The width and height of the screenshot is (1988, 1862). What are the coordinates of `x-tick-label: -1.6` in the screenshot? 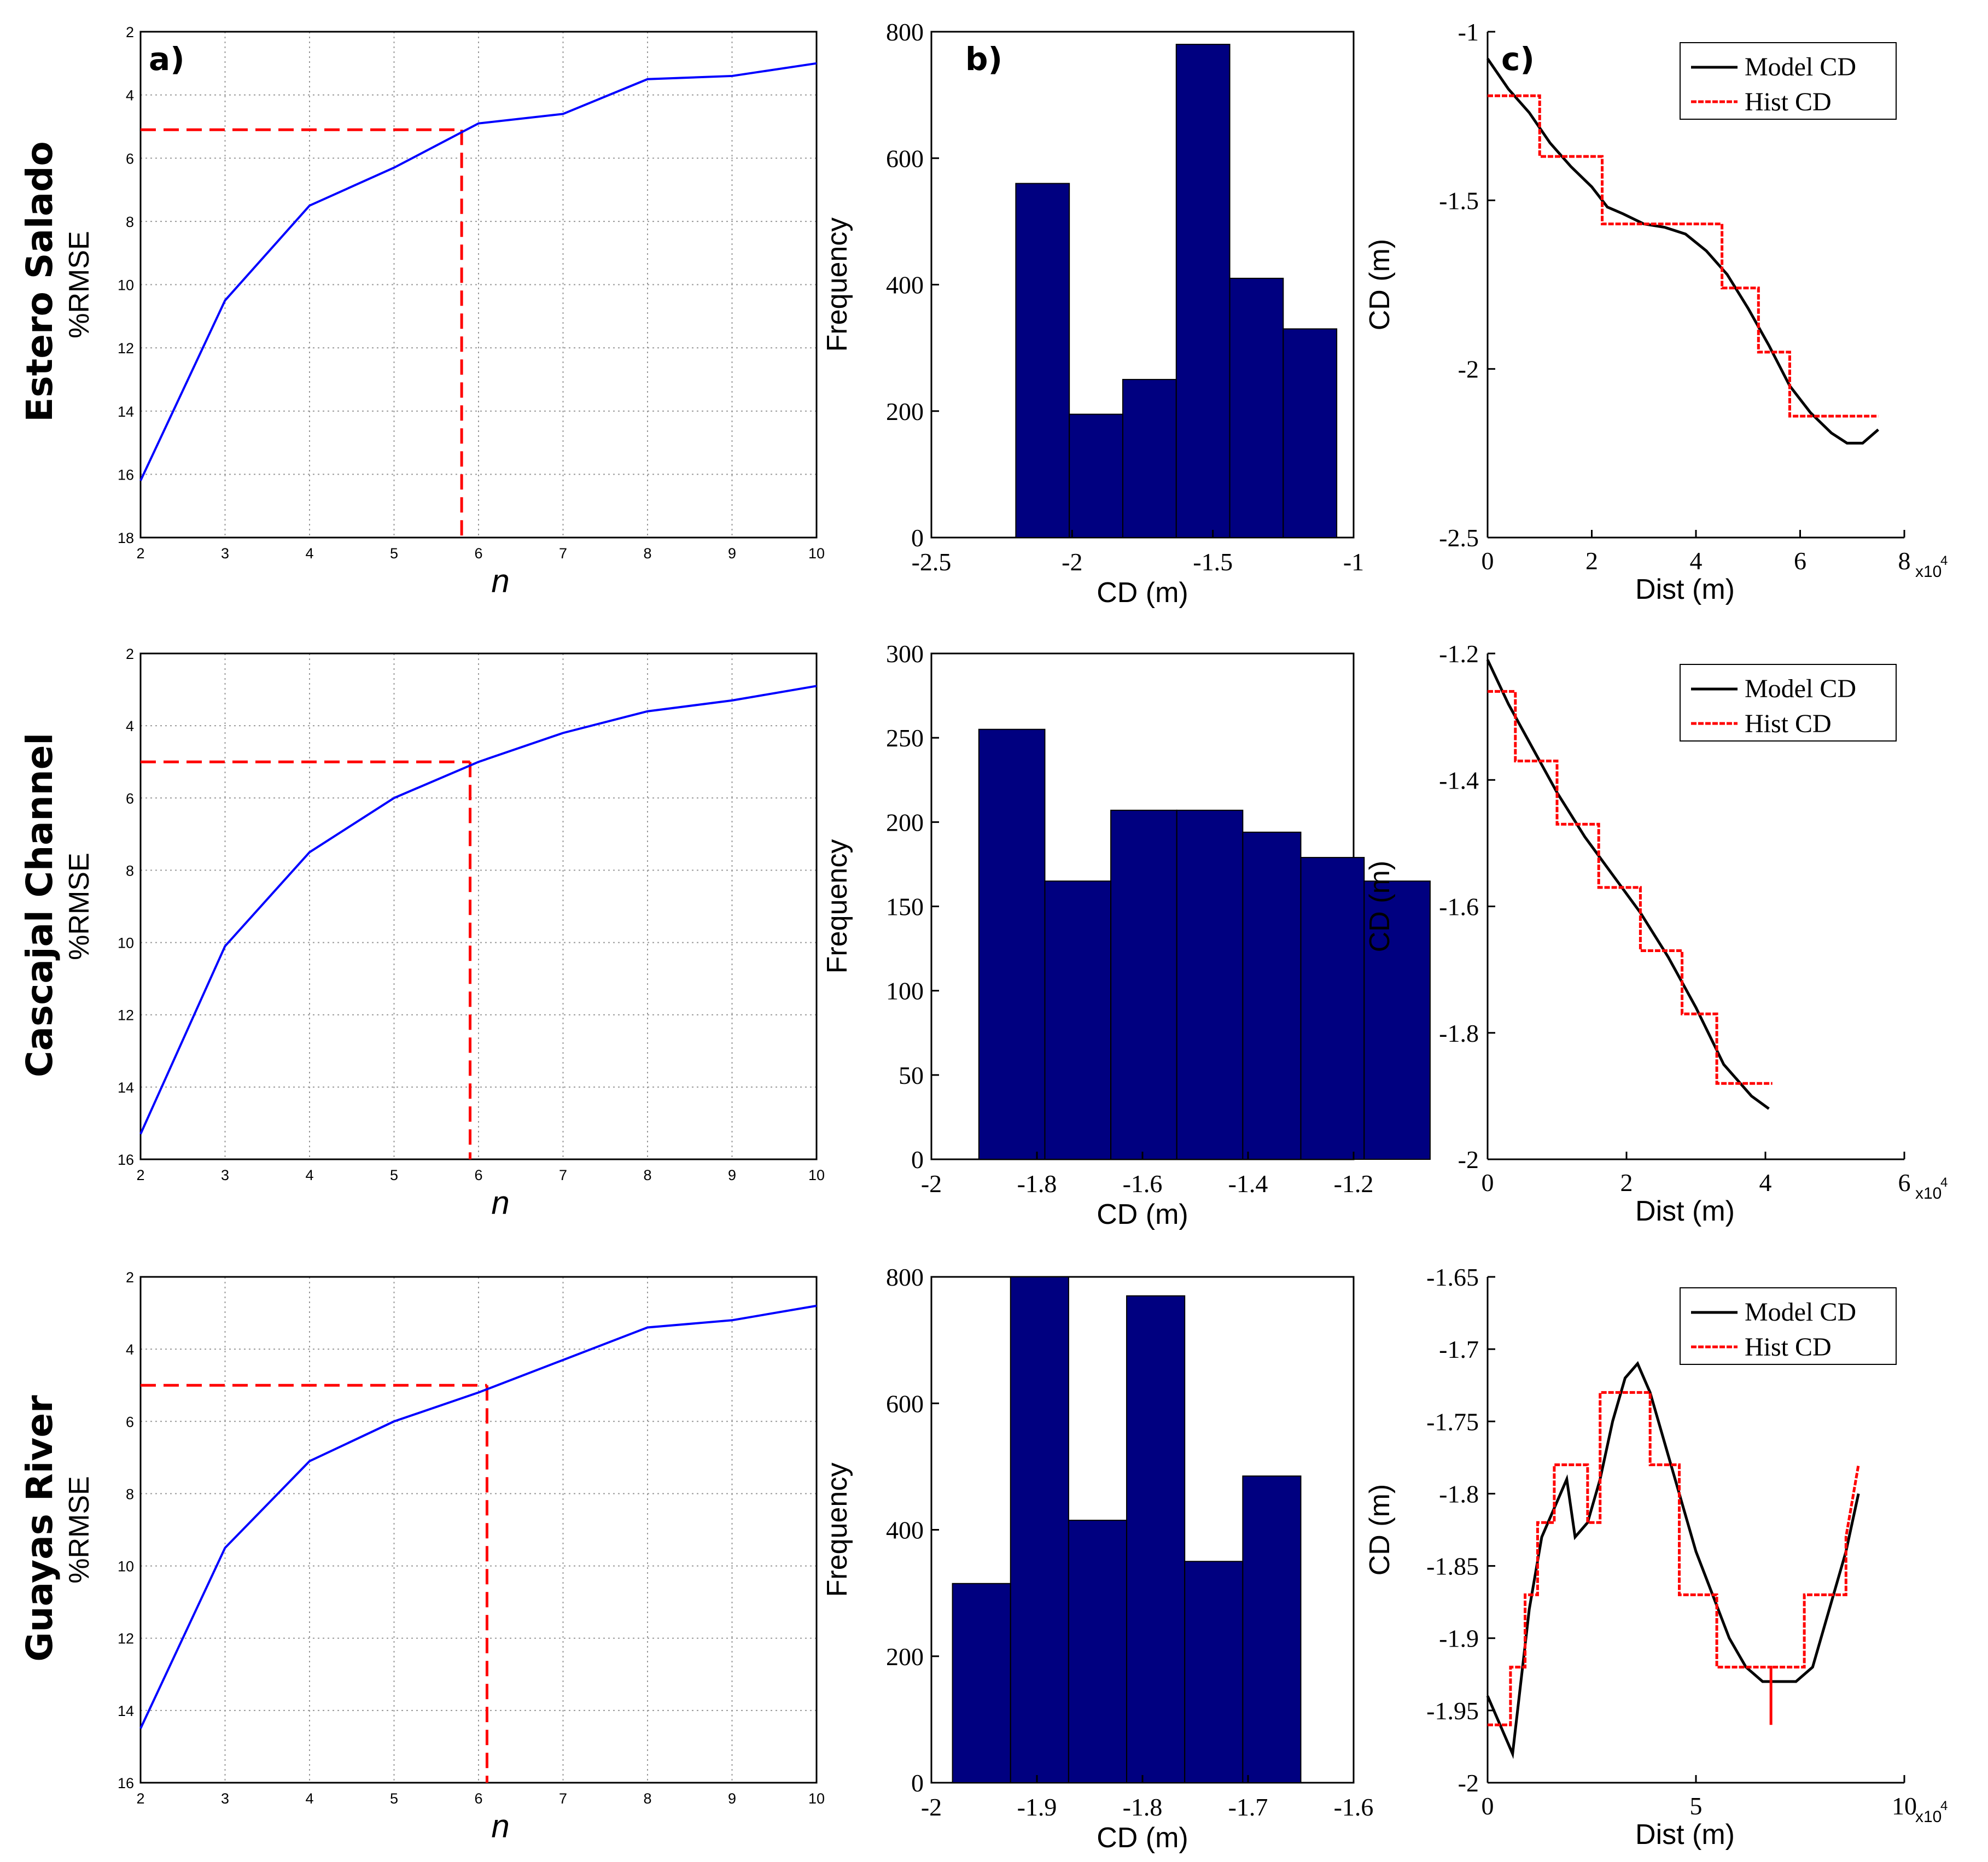 It's located at (1354, 1807).